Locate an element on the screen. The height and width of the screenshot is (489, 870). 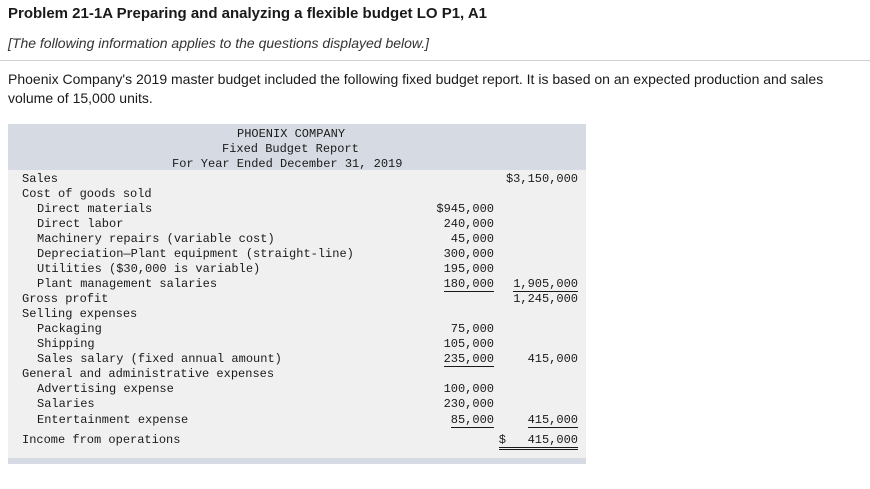
row-total: 1,245,000 is located at coordinates (545, 299).